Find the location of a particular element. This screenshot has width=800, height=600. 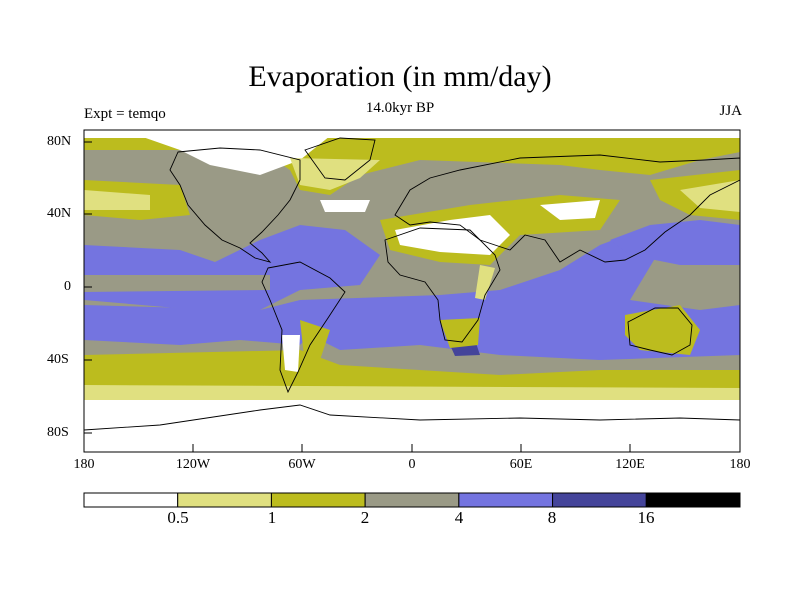

lon-label-120e: 120E is located at coordinates (630, 464).